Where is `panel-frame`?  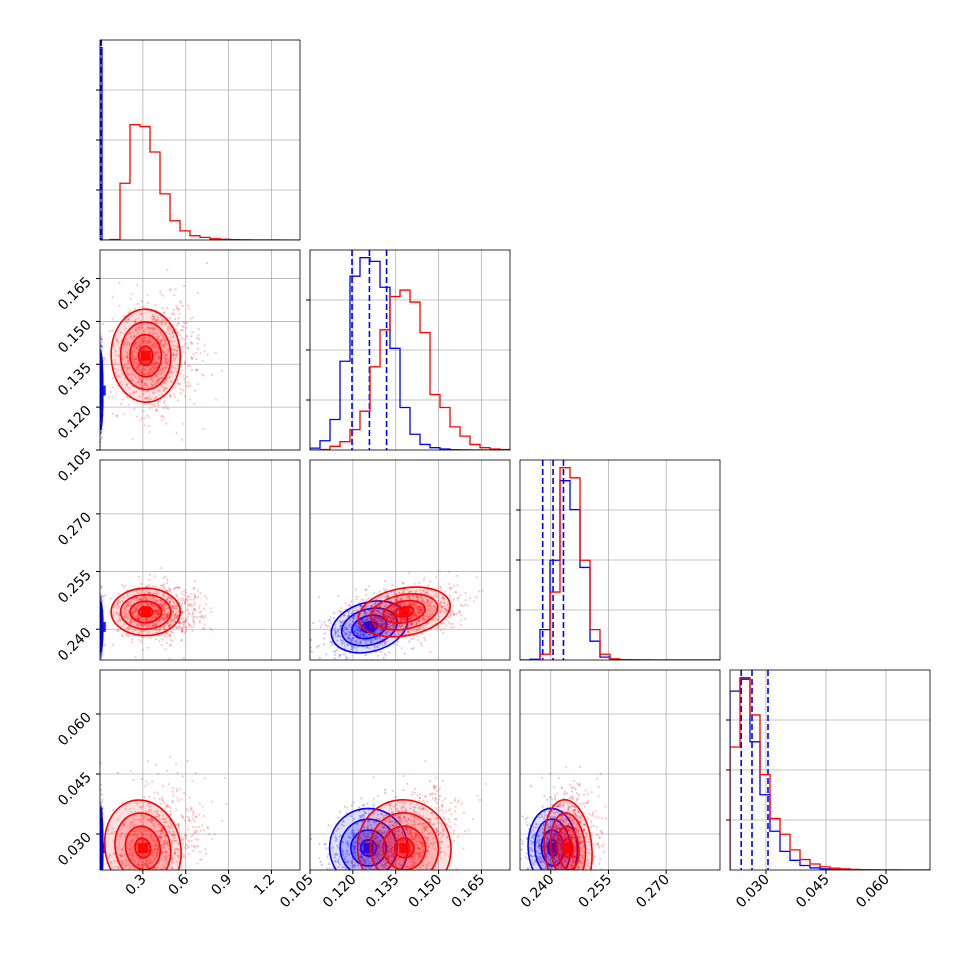 panel-frame is located at coordinates (200, 350).